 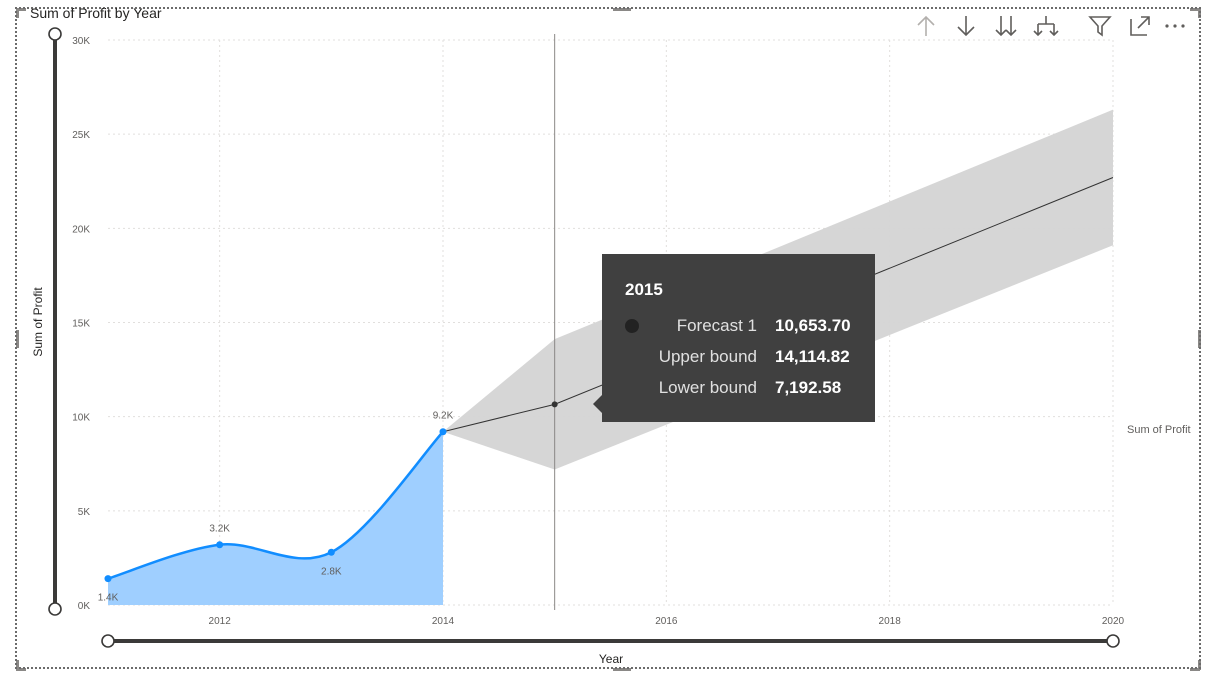 I want to click on tooltip-label: Upper bound, so click(x=707, y=356).